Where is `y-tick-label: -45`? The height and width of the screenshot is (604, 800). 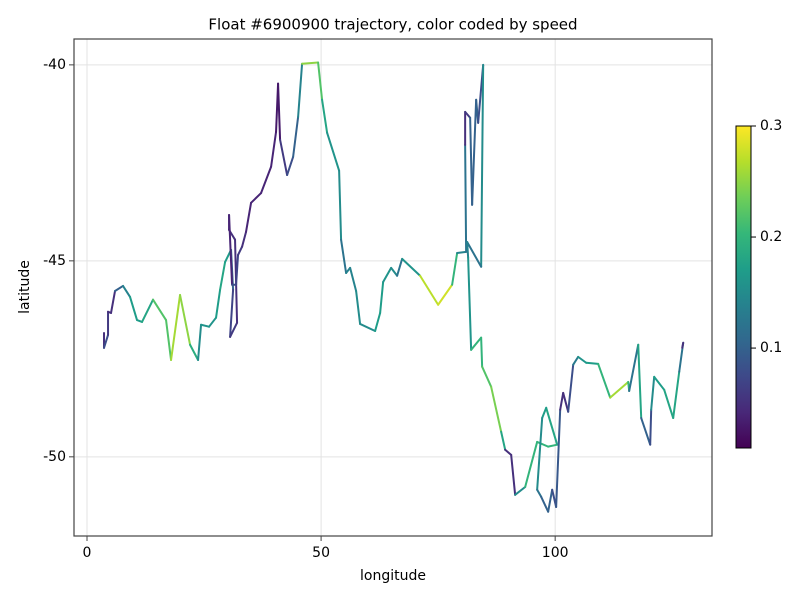
y-tick-label: -45 is located at coordinates (54, 261).